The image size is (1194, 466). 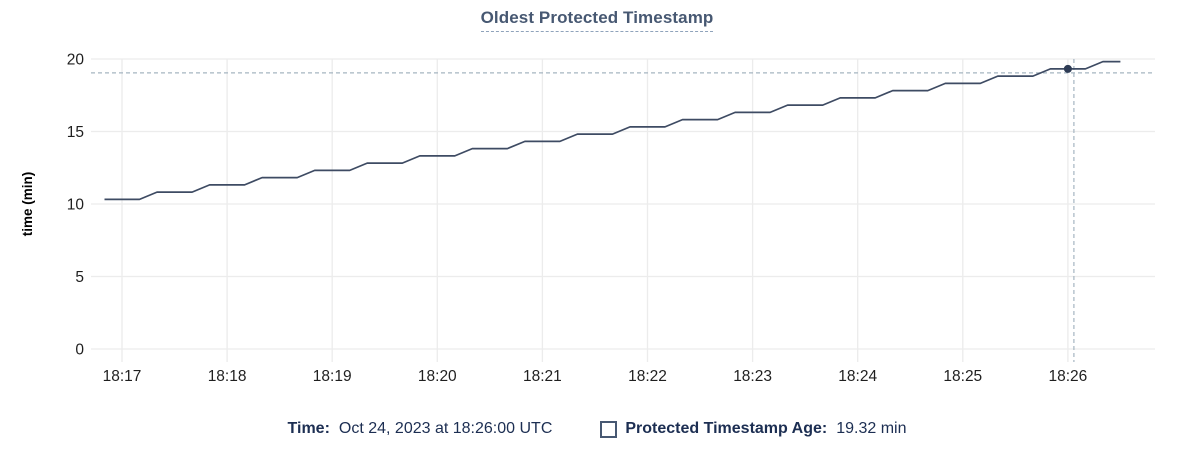 I want to click on x-tick-label: 18:19, so click(x=332, y=376).